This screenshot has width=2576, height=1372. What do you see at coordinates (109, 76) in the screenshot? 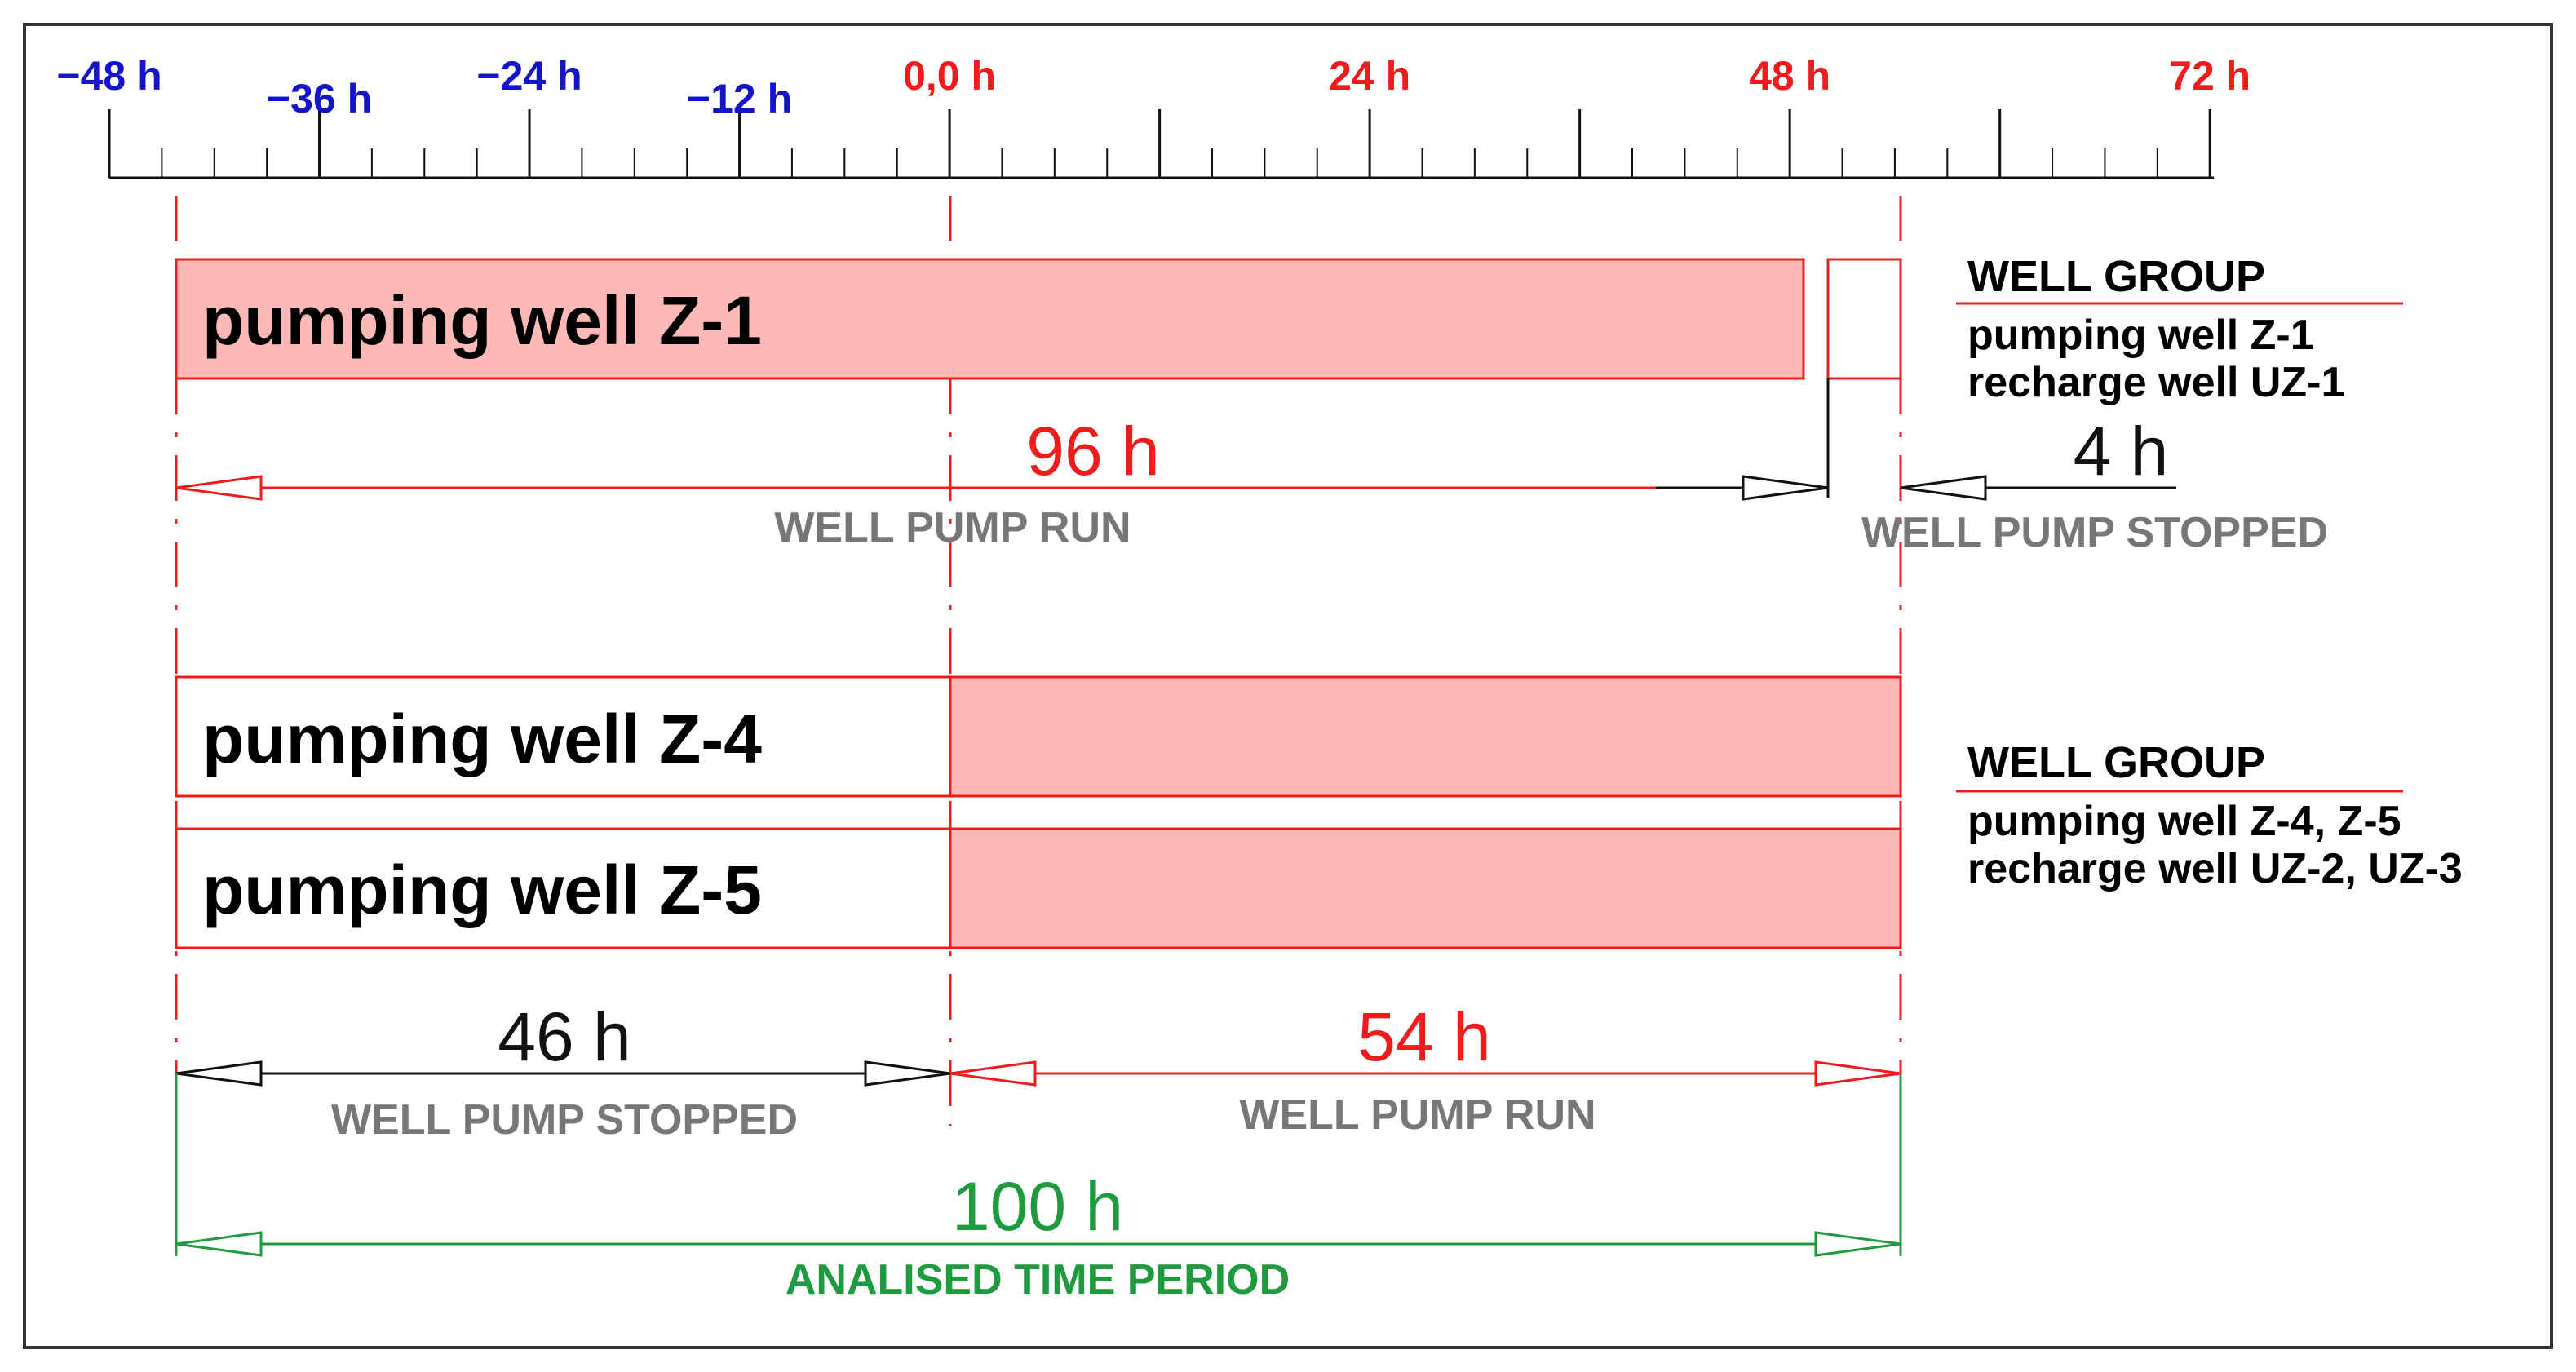
I see `axis-tick-label: −48 h` at bounding box center [109, 76].